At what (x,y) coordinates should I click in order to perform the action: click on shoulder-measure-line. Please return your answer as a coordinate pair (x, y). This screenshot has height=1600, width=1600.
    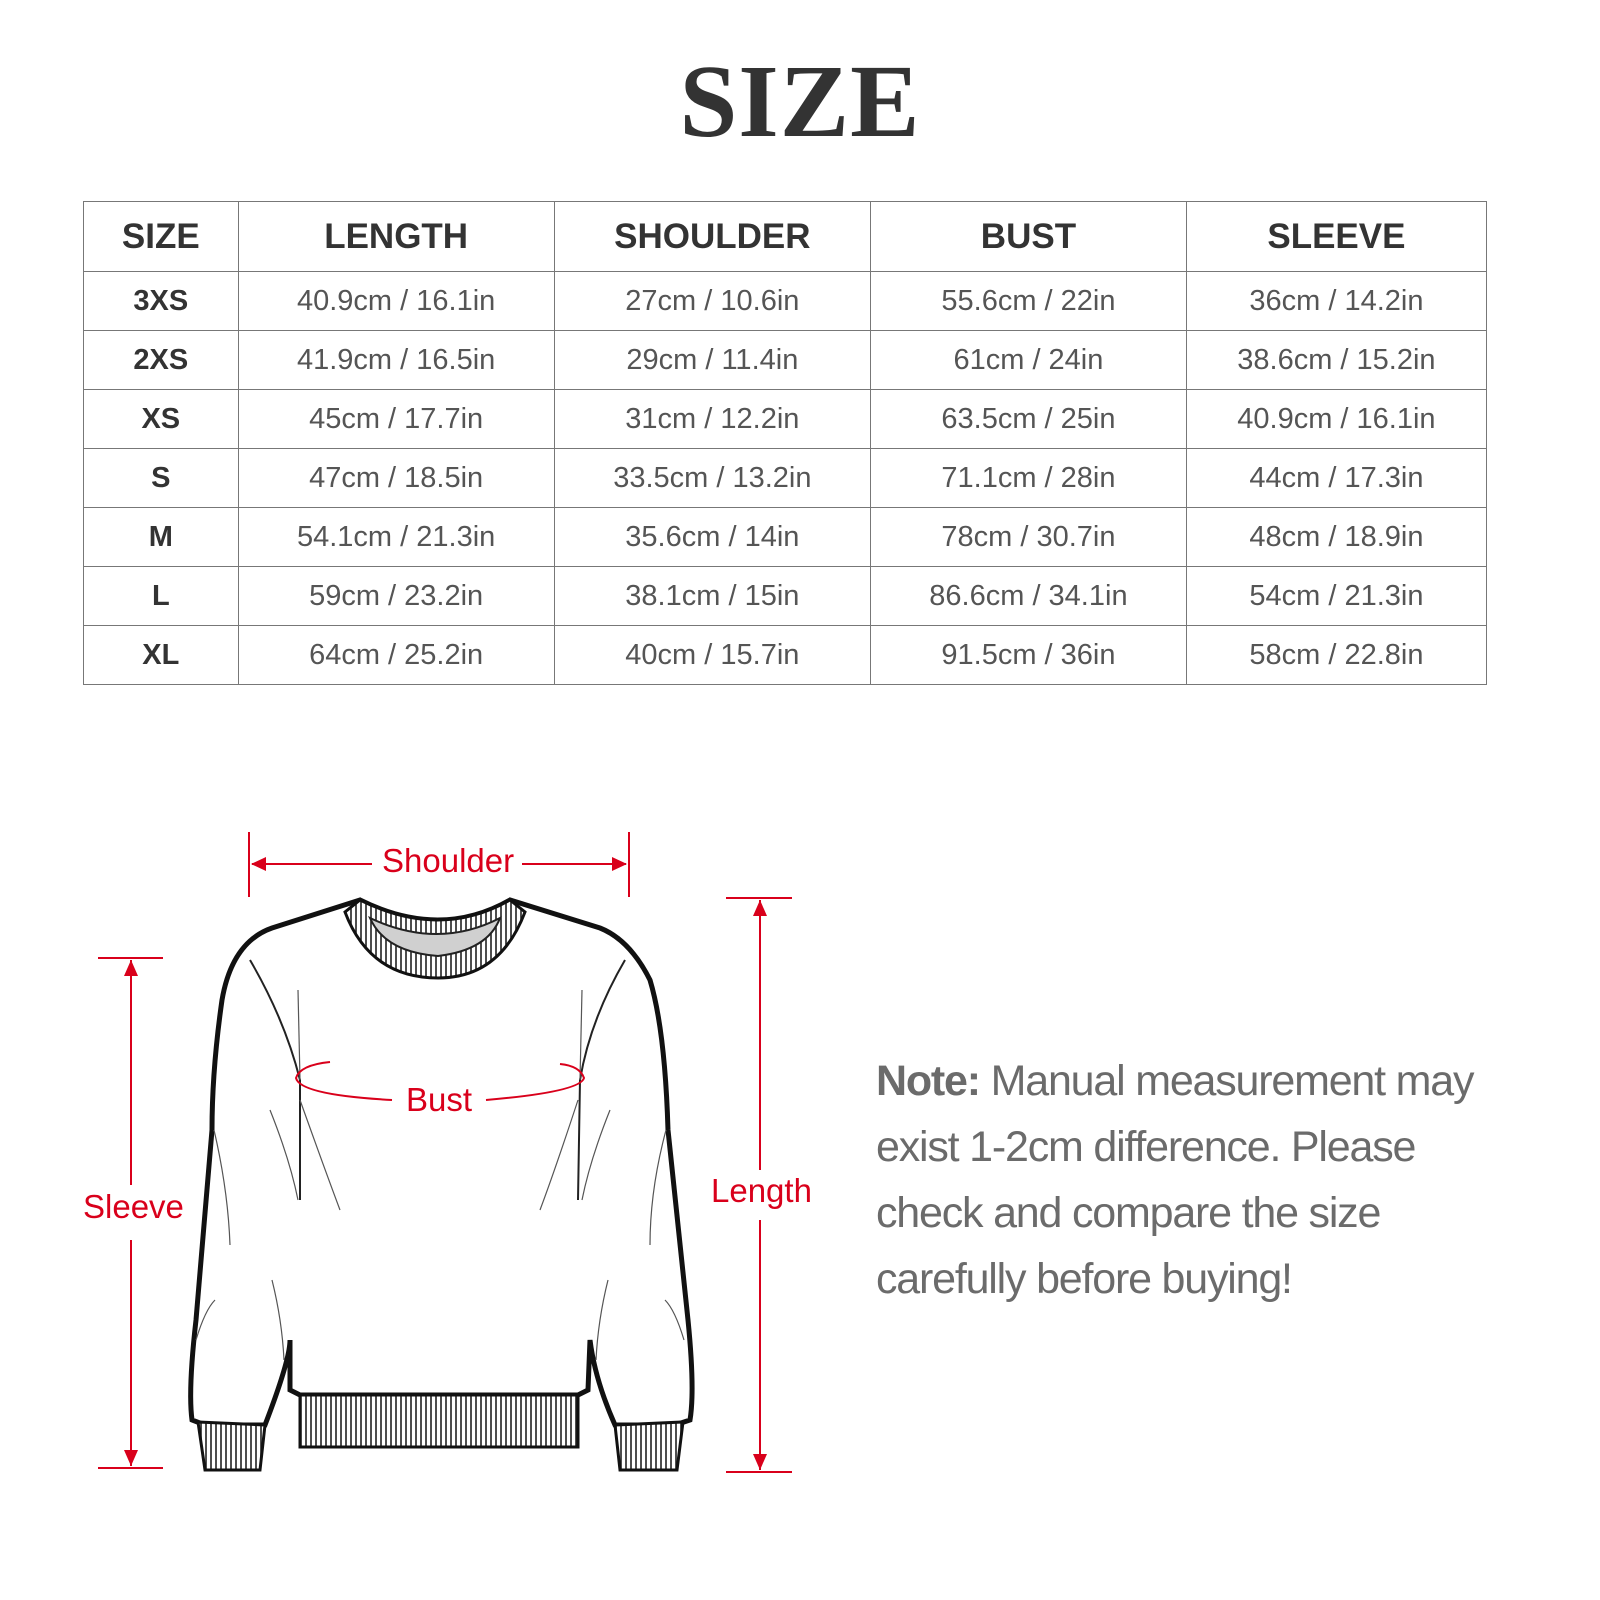
    Looking at the image, I should click on (439, 864).